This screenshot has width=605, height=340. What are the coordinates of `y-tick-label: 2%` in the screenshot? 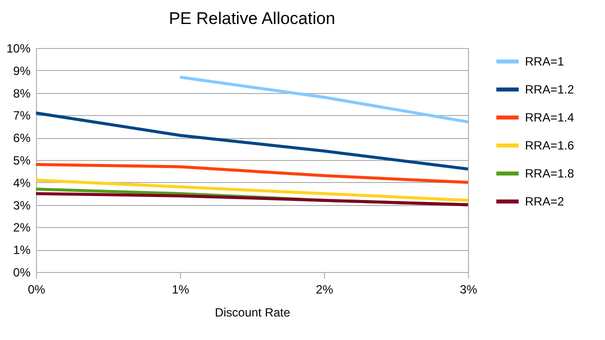 It's located at (22, 227).